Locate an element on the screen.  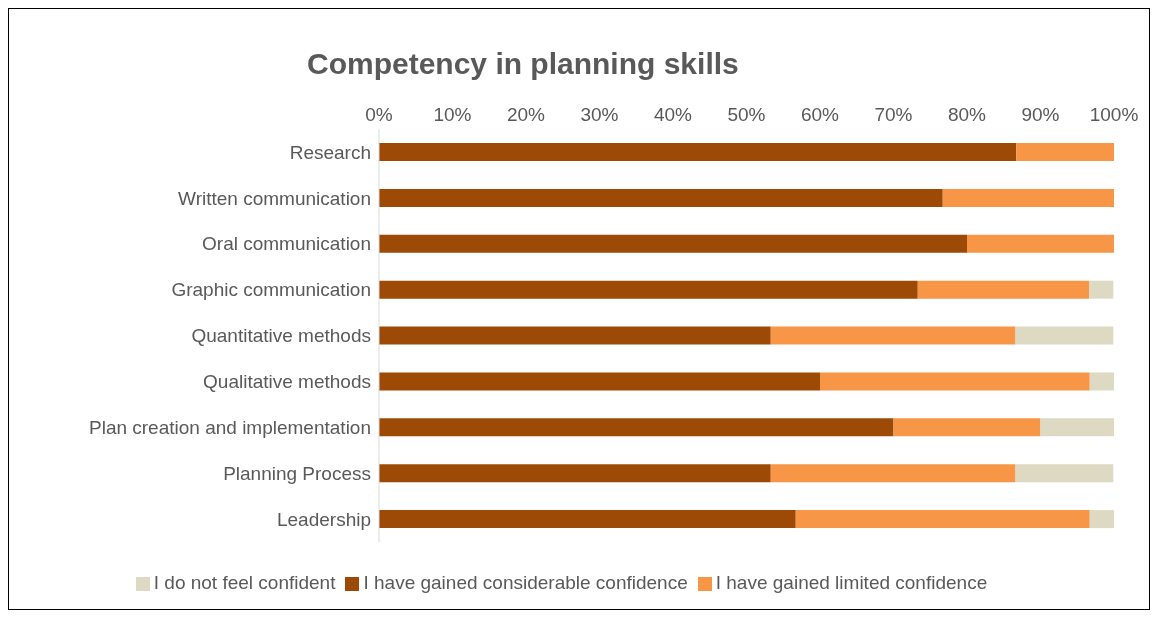
x-tick-label: 40% is located at coordinates (673, 114).